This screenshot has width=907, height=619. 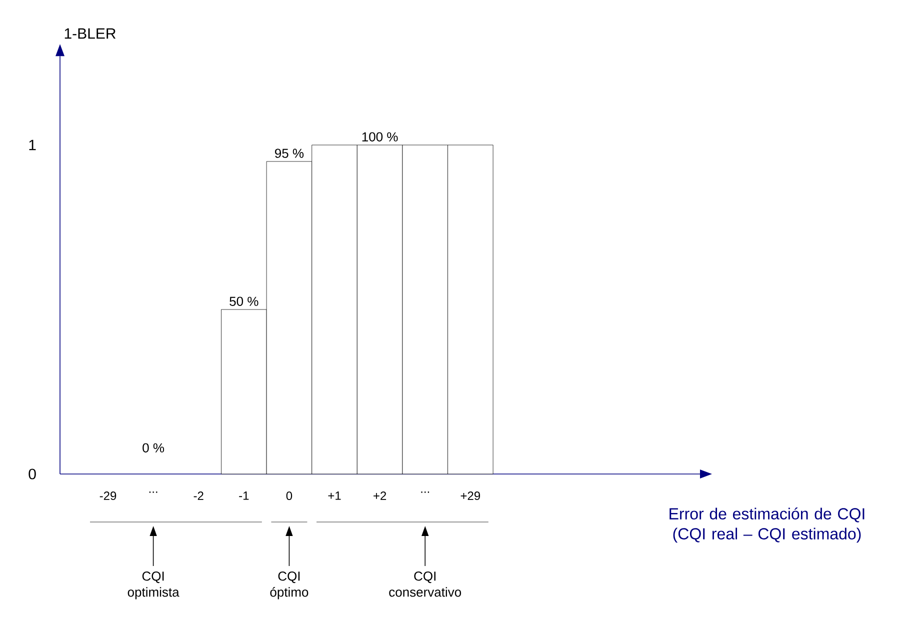 I want to click on data-label: 0 %, so click(x=153, y=447).